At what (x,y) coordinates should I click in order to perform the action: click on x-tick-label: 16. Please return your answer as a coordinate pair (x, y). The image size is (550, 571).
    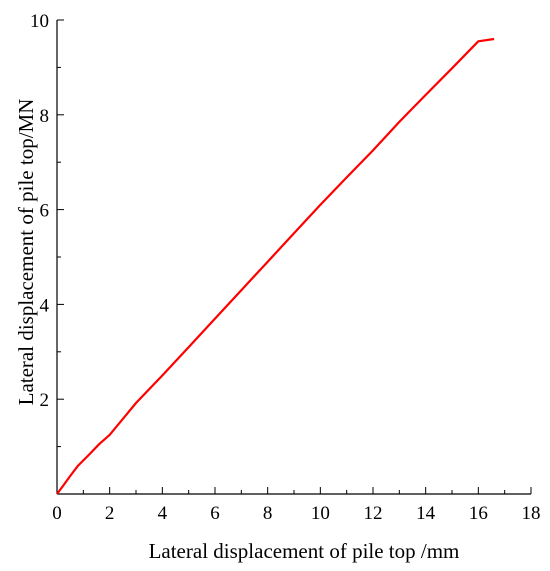
    Looking at the image, I should click on (478, 513).